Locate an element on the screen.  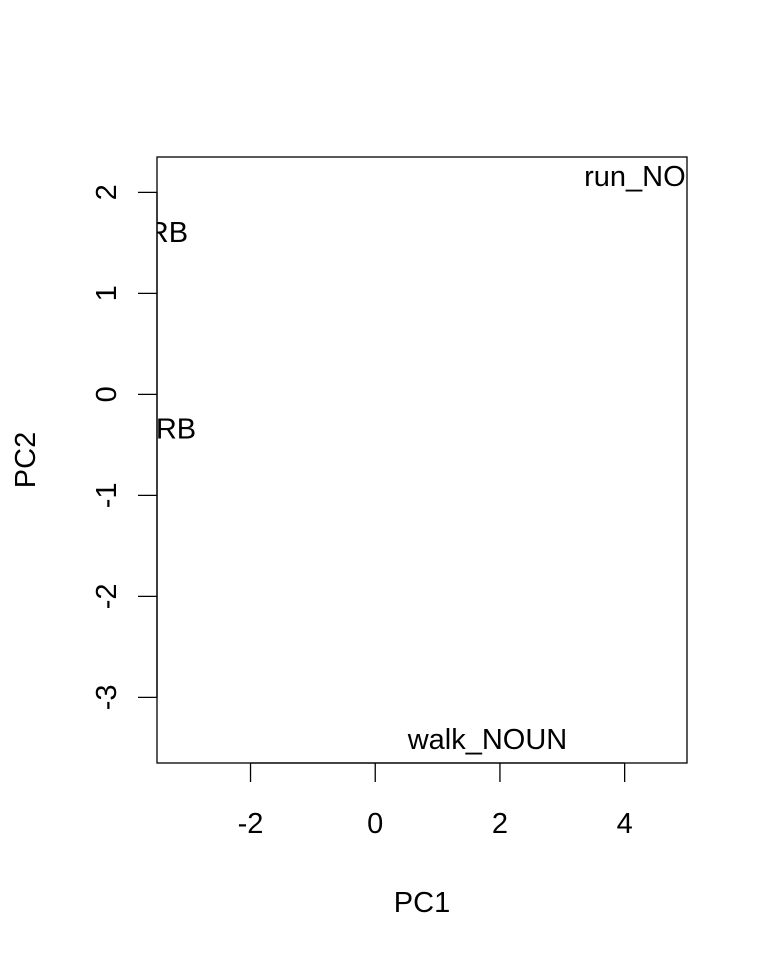
x-tick-label: -2 is located at coordinates (251, 824).